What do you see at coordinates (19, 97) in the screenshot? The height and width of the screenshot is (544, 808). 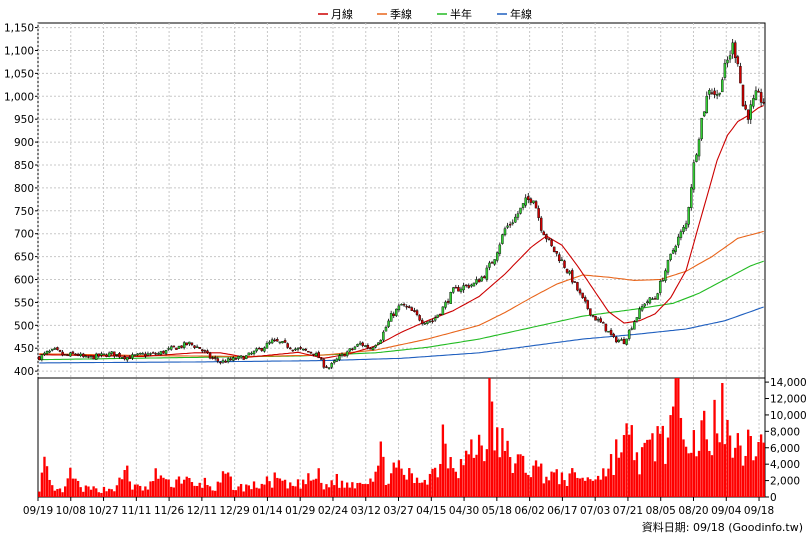 I see `price-tick-label: 1,000` at bounding box center [19, 97].